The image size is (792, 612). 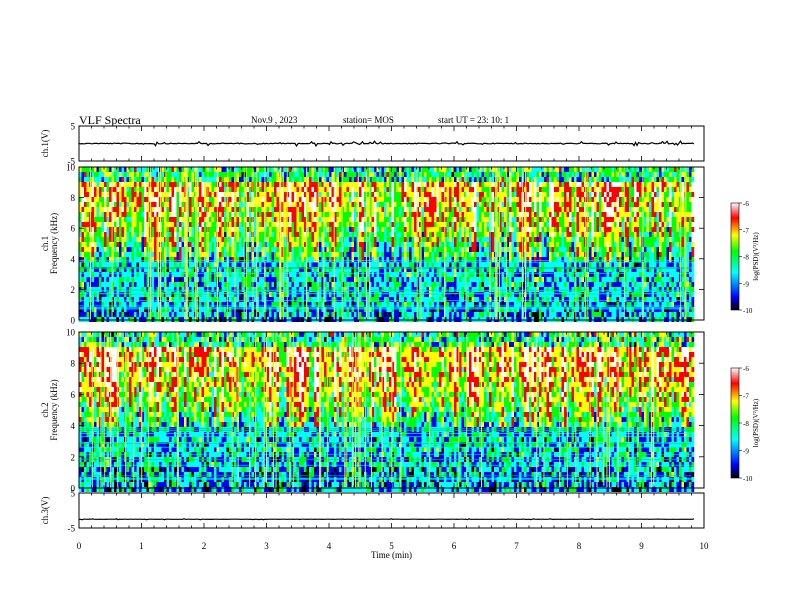 What do you see at coordinates (54, 243) in the screenshot?
I see `ch1-spectrogram-ylabel: Frequency (kHz)` at bounding box center [54, 243].